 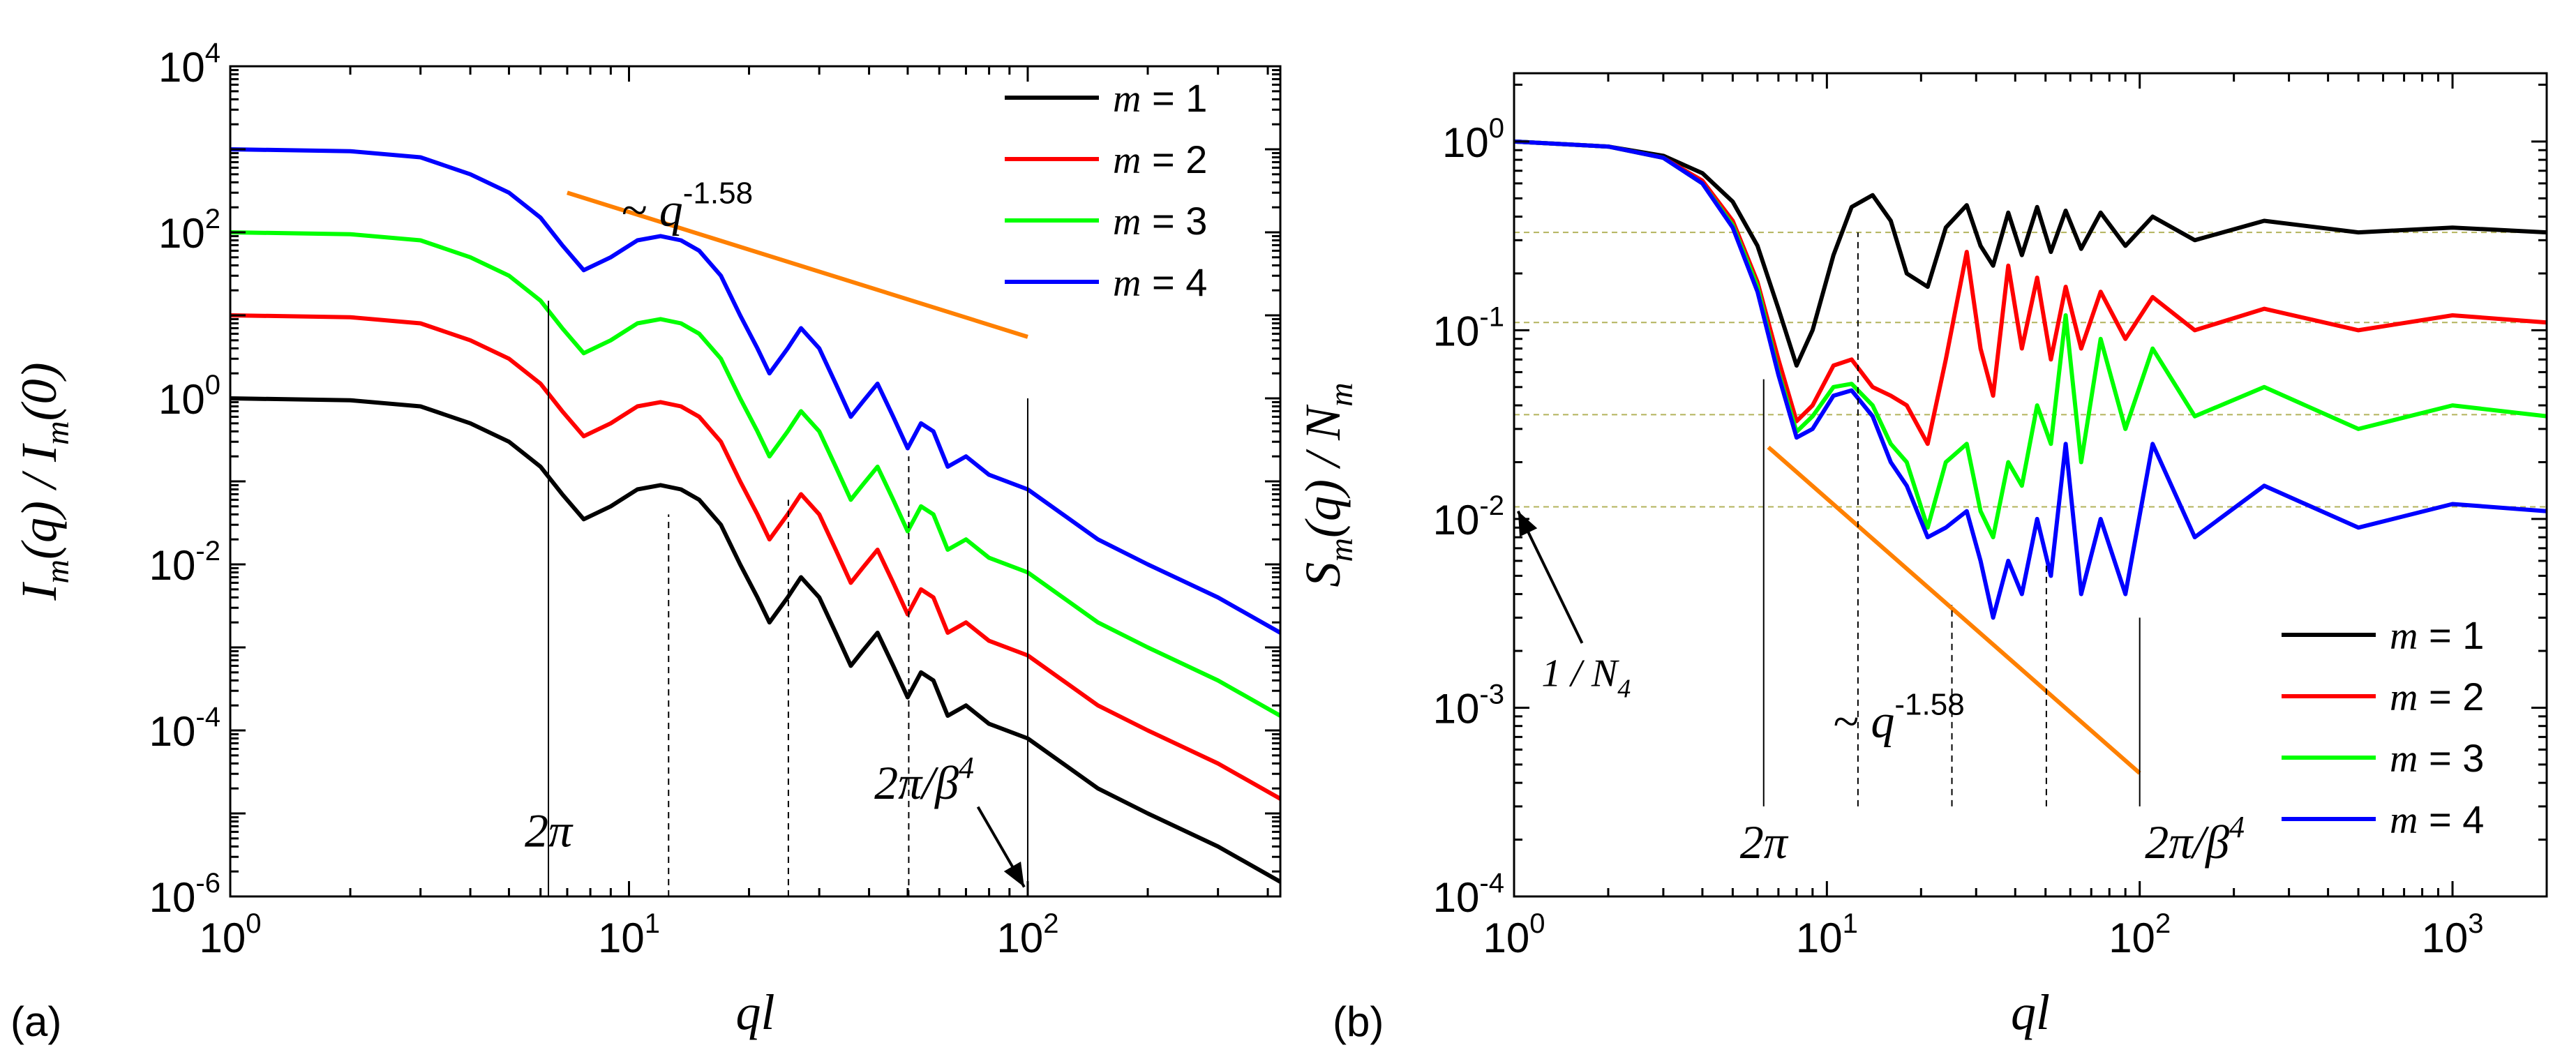 I want to click on x-tick-label-4: 10³, so click(x=2453, y=934).